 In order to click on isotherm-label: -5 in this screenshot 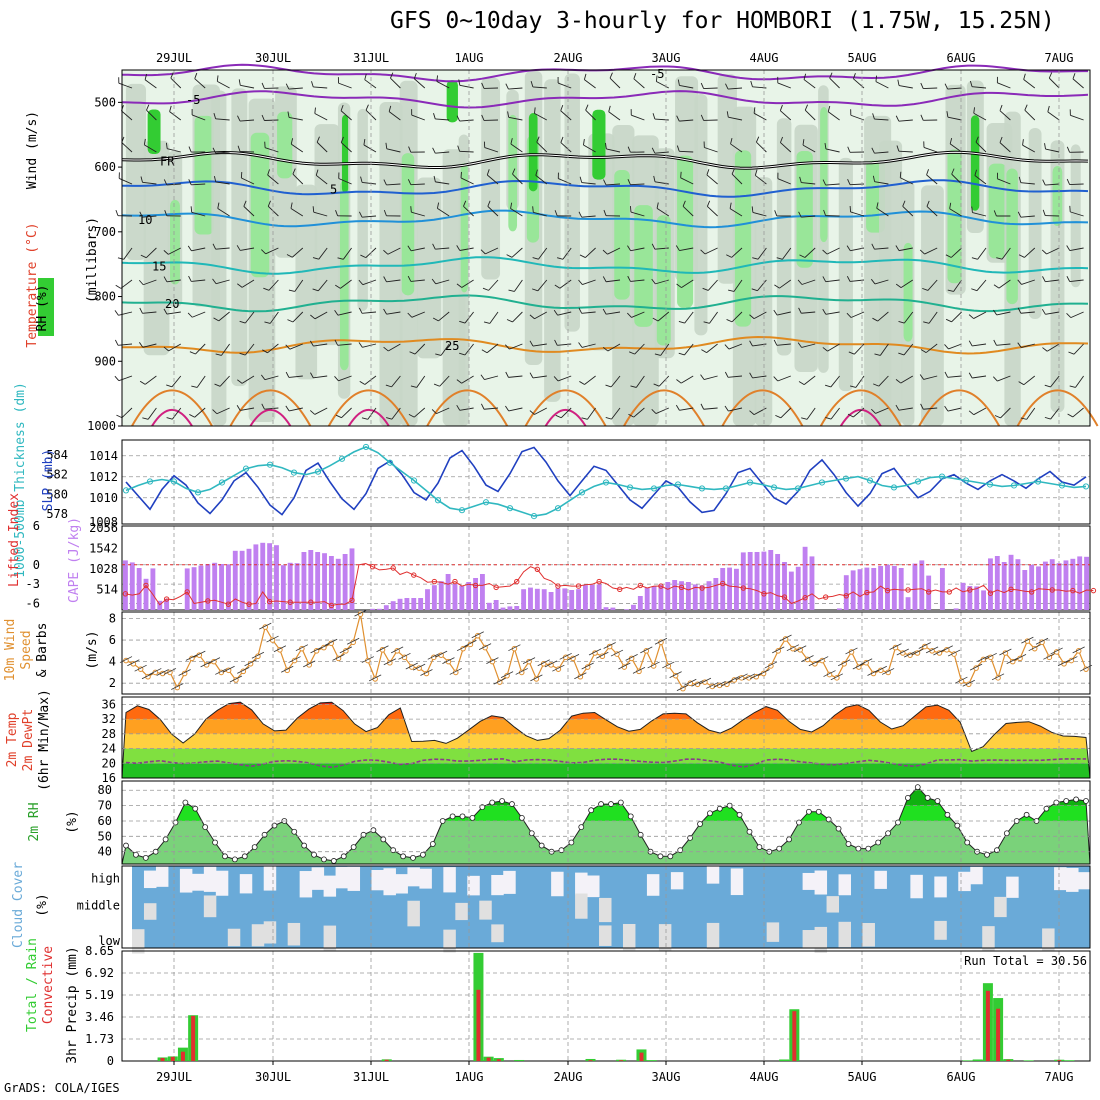, I will do `click(657, 74)`.